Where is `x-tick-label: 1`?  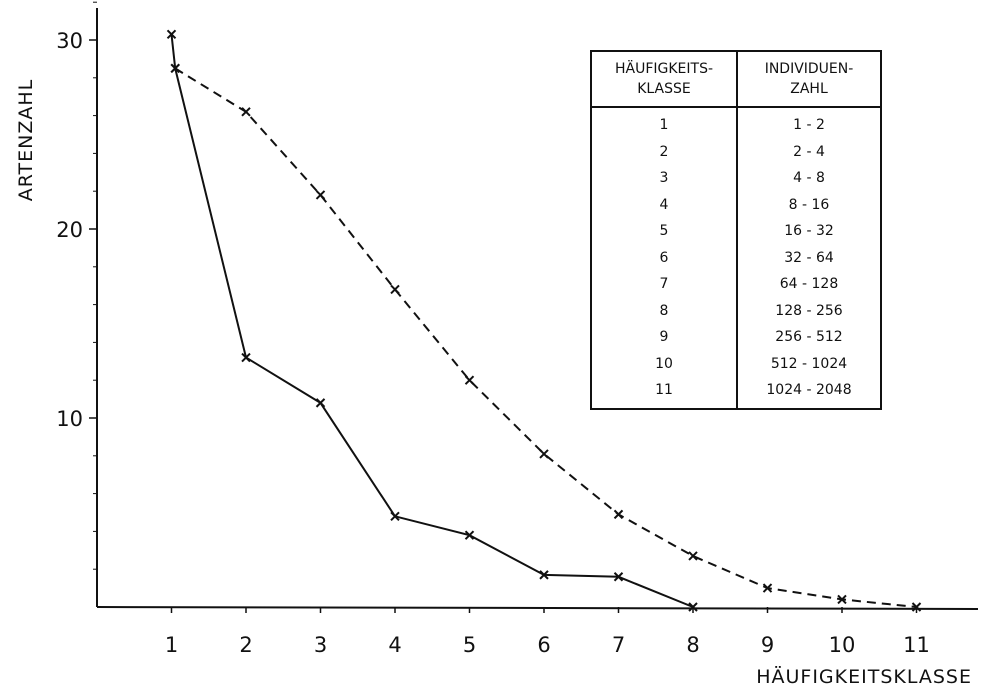
x-tick-label: 1 is located at coordinates (171, 645).